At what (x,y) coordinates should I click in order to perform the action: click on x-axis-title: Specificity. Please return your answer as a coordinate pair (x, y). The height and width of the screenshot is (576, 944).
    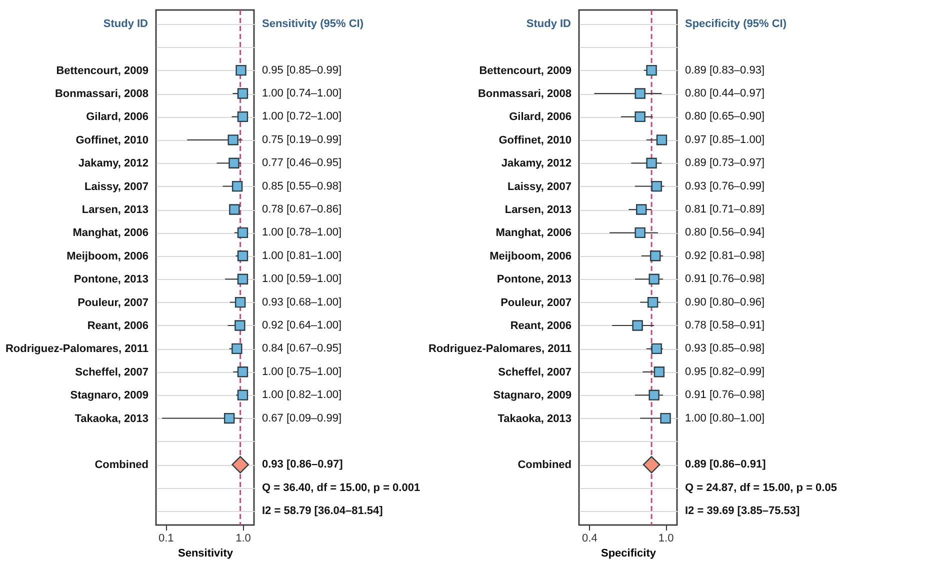
    Looking at the image, I should click on (628, 554).